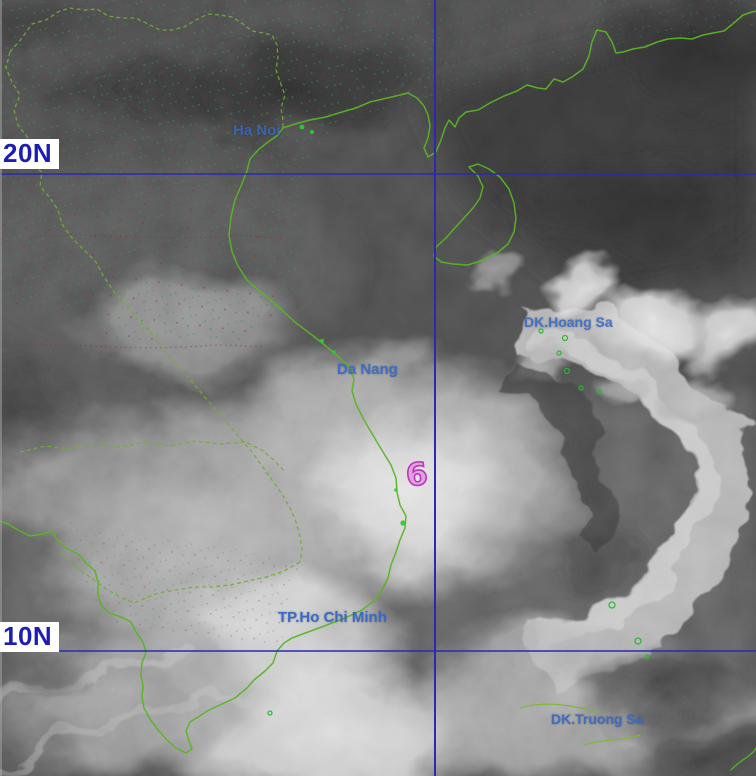  What do you see at coordinates (30, 154) in the screenshot?
I see `latitude-label-20n: 20N` at bounding box center [30, 154].